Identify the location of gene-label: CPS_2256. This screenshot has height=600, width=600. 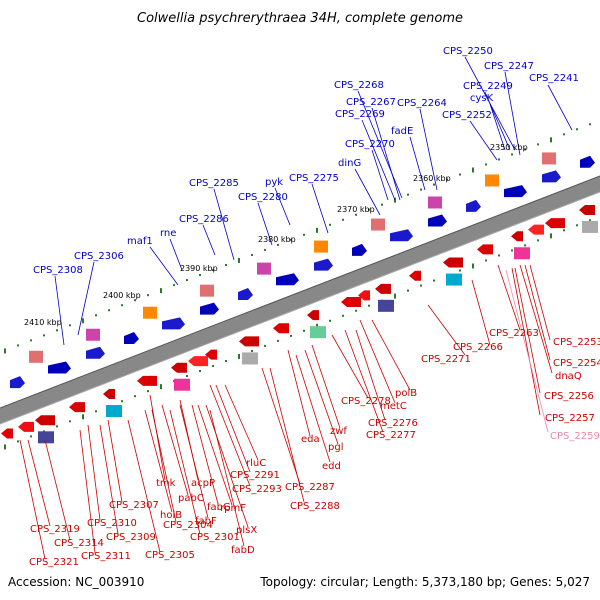
(569, 396).